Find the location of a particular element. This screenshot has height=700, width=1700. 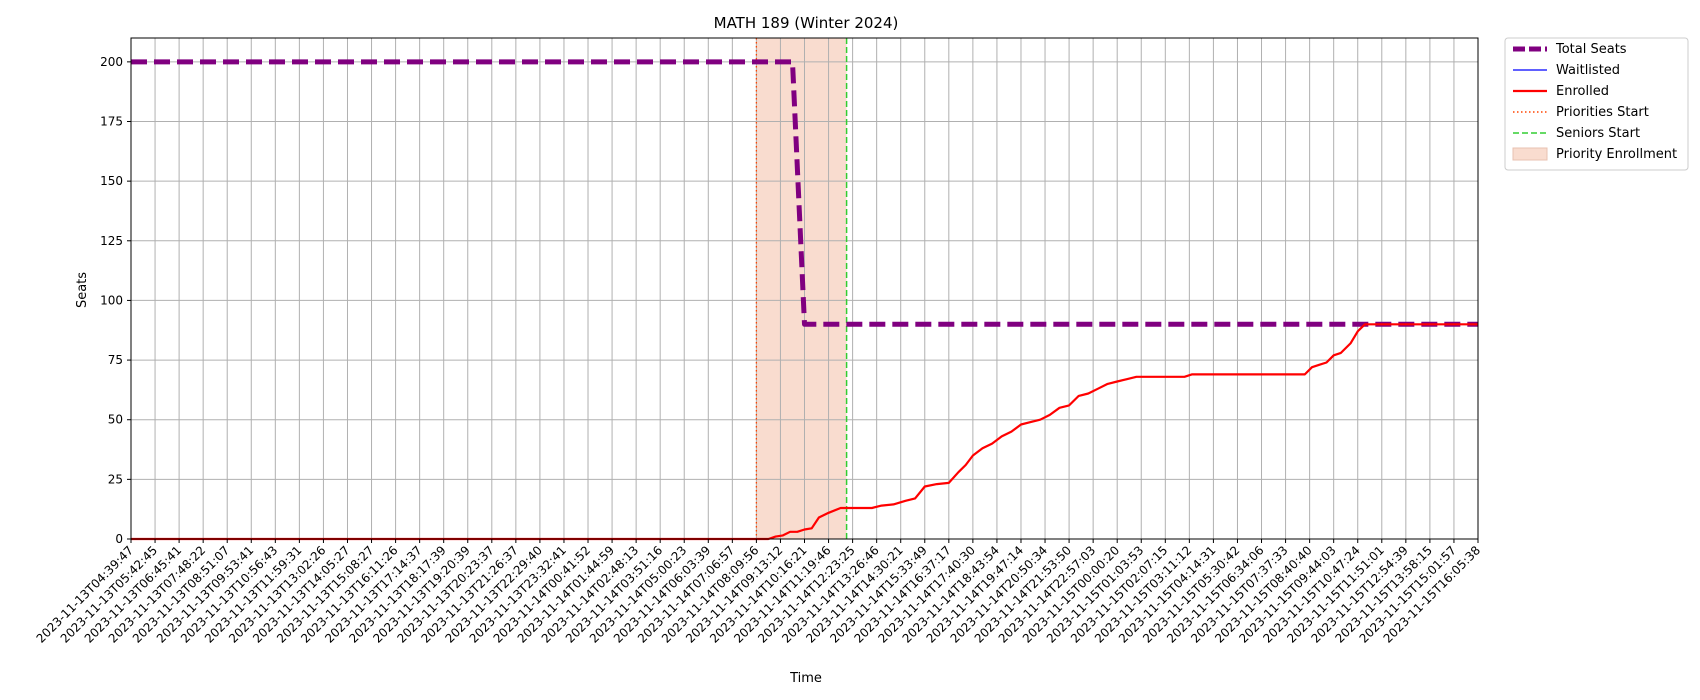

y-tick-label: 75 is located at coordinates (115, 360).